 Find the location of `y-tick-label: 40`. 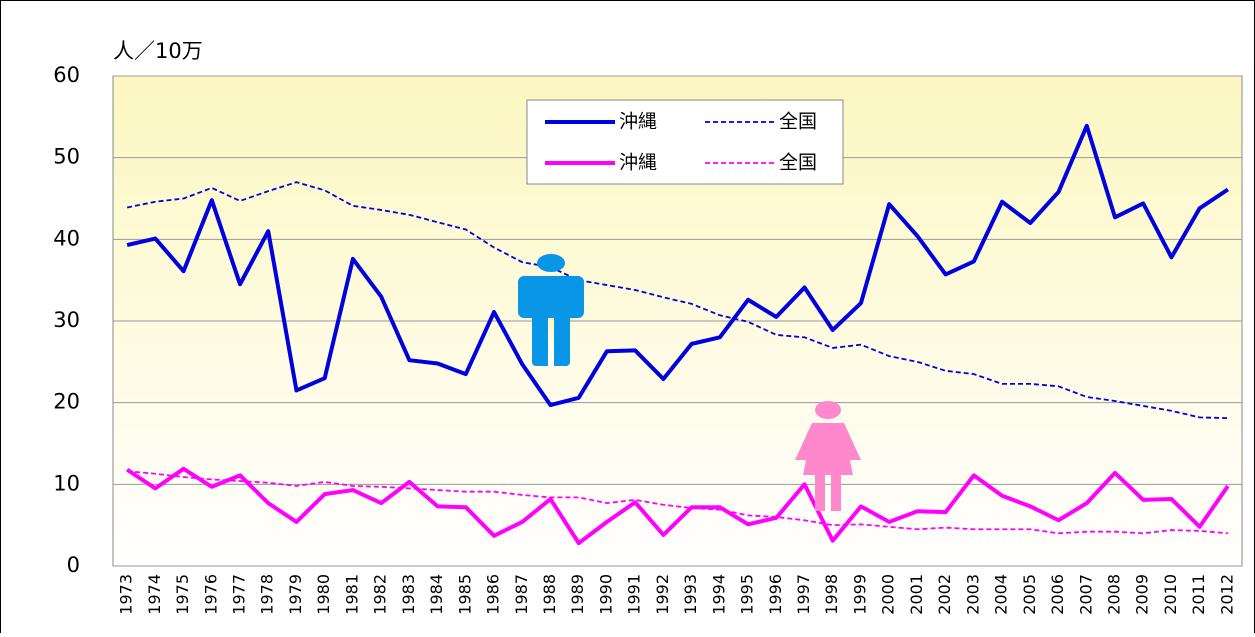

y-tick-label: 40 is located at coordinates (66, 238).